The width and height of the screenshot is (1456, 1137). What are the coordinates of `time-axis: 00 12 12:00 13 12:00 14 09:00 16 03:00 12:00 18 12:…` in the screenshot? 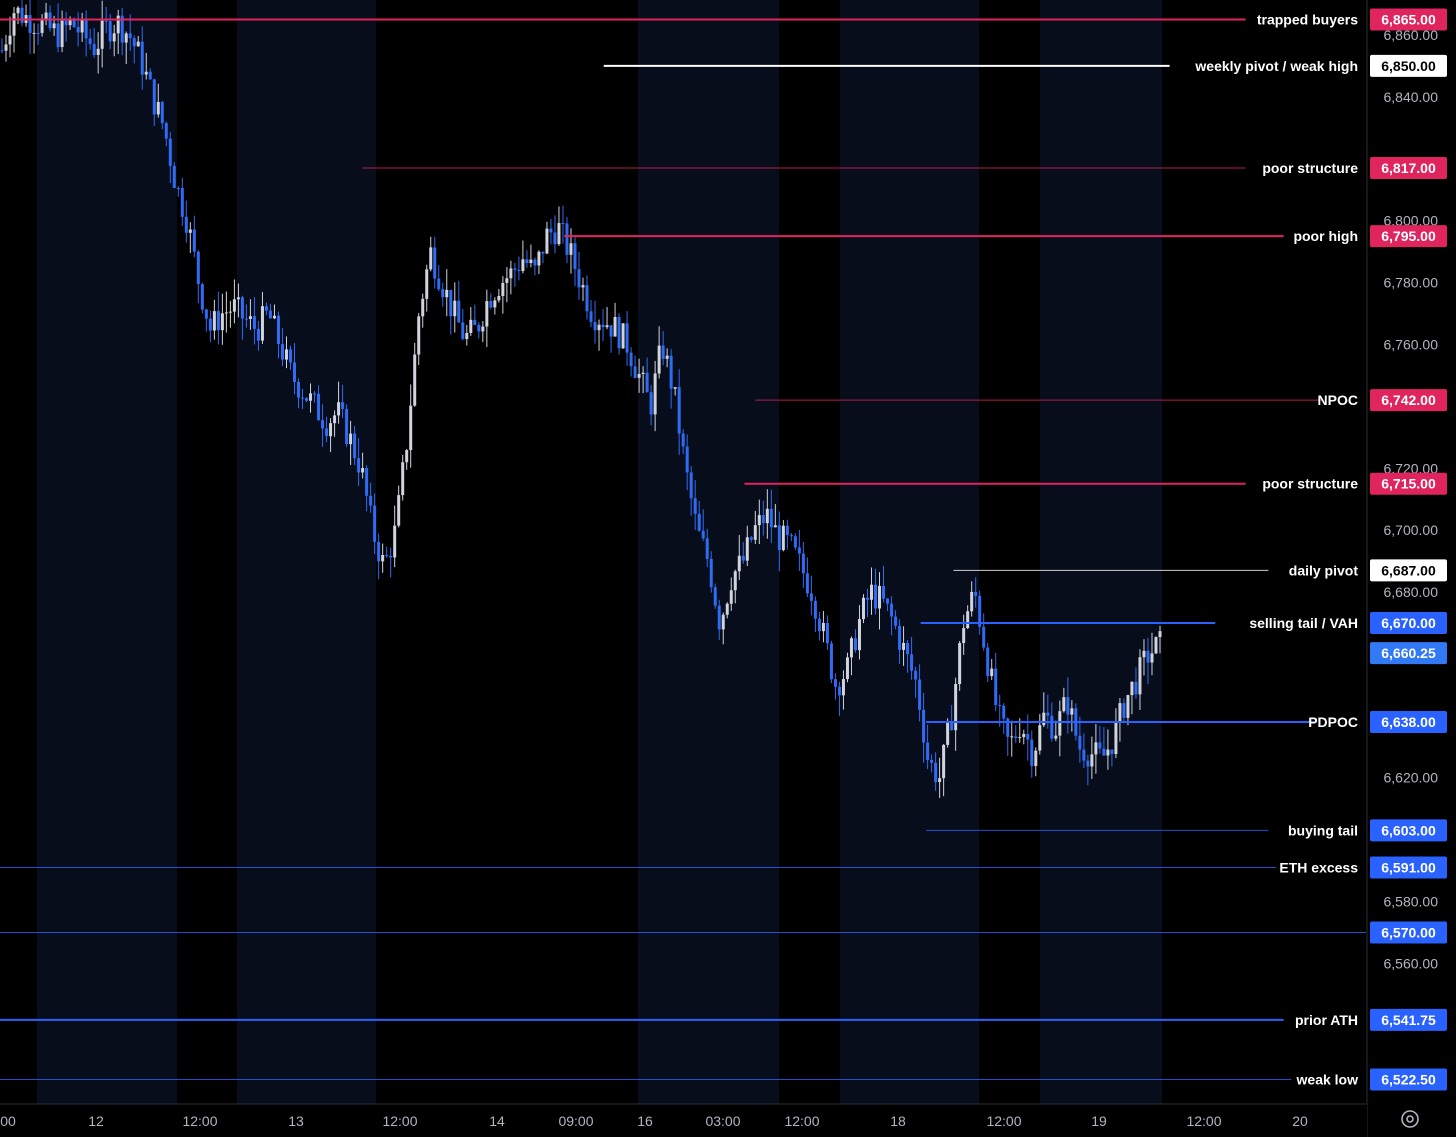 It's located at (683, 1120).